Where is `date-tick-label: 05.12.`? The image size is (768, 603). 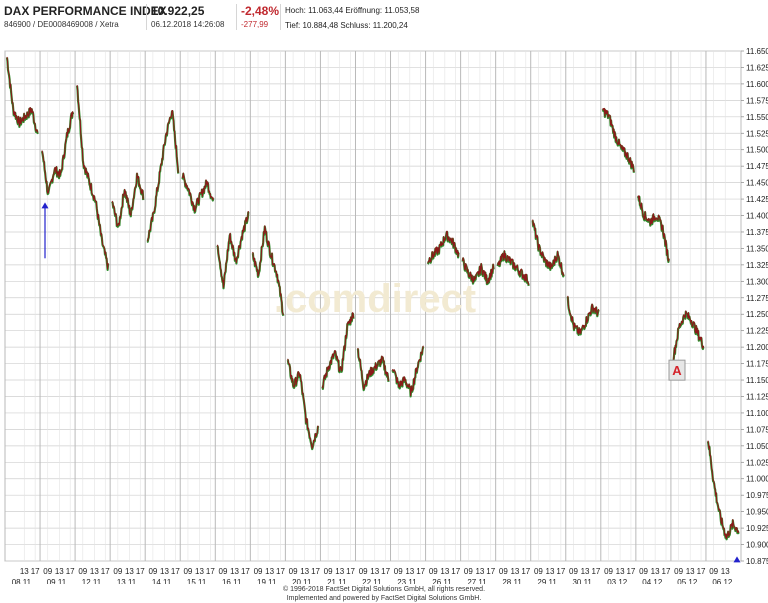 date-tick-label: 05.12. is located at coordinates (688, 581).